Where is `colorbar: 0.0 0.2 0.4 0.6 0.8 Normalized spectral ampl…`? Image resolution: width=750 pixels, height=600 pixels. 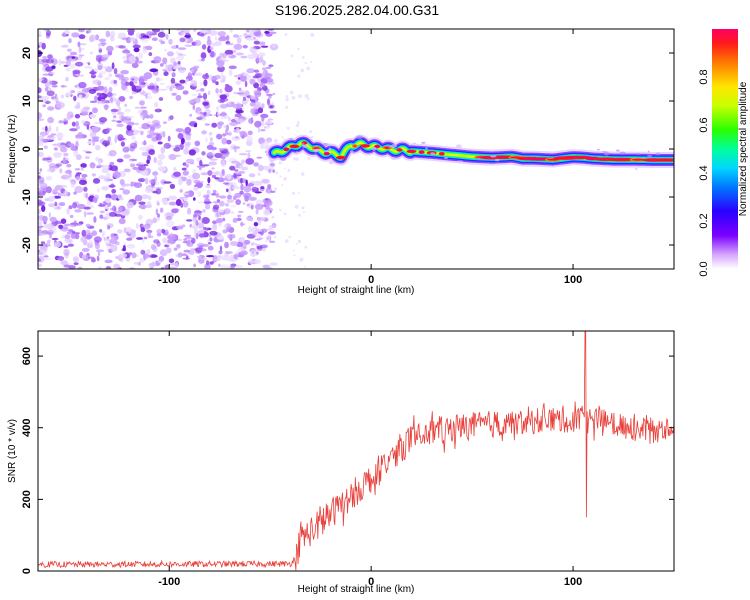 colorbar: 0.0 0.2 0.4 0.6 0.8 Normalized spectral ampl… is located at coordinates (723, 153).